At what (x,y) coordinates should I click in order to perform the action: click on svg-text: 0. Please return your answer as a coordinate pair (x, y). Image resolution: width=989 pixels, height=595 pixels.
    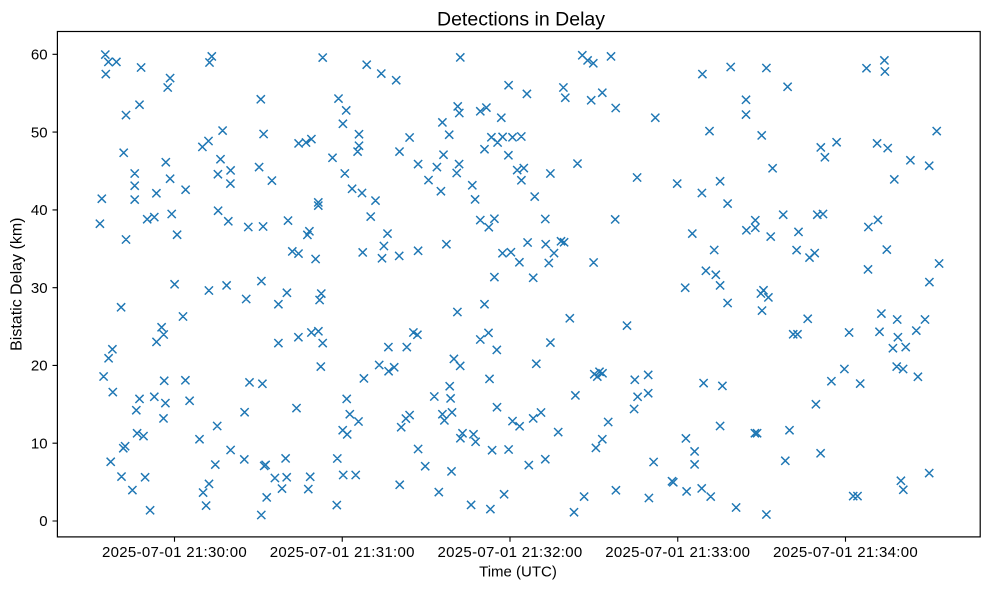
    Looking at the image, I should click on (43, 521).